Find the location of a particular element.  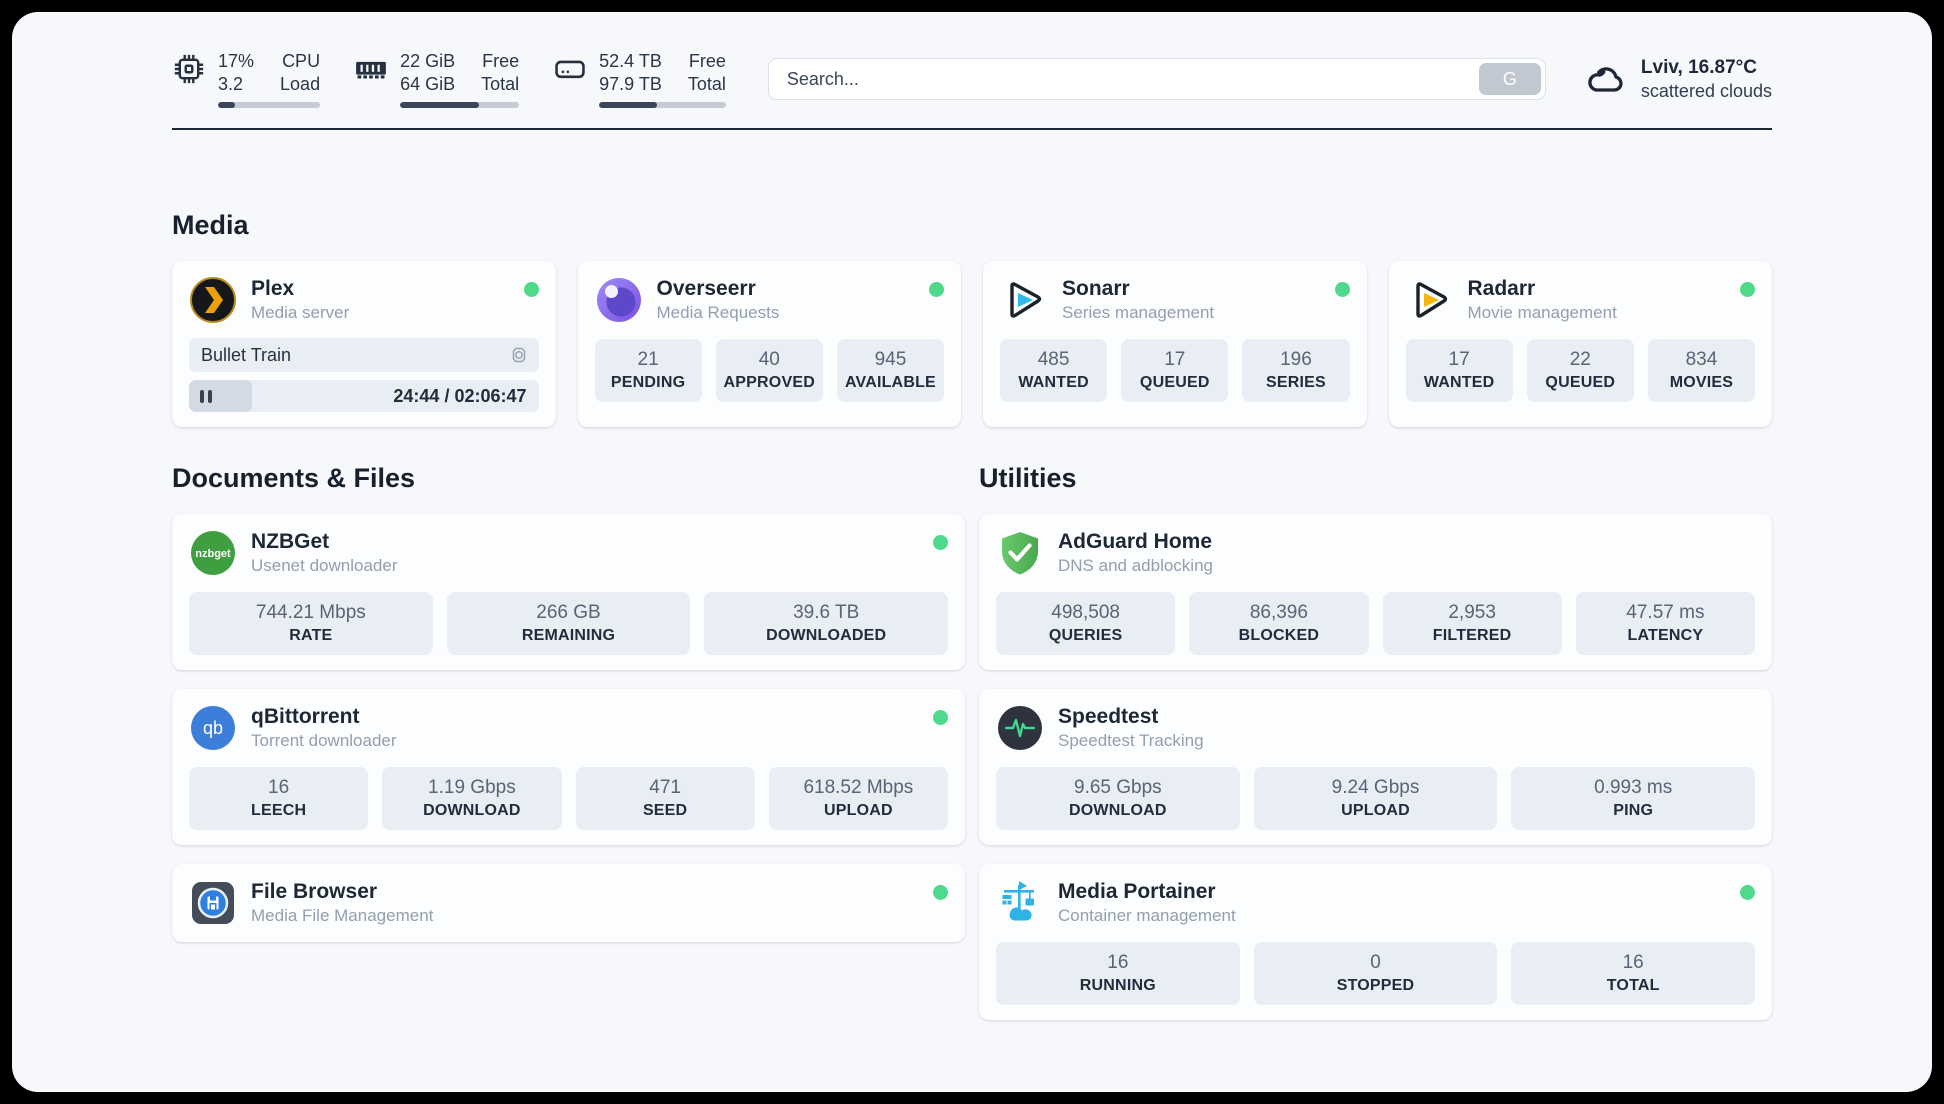

cpu-metric: 17% 3.2 CPU Load is located at coordinates (246, 79).